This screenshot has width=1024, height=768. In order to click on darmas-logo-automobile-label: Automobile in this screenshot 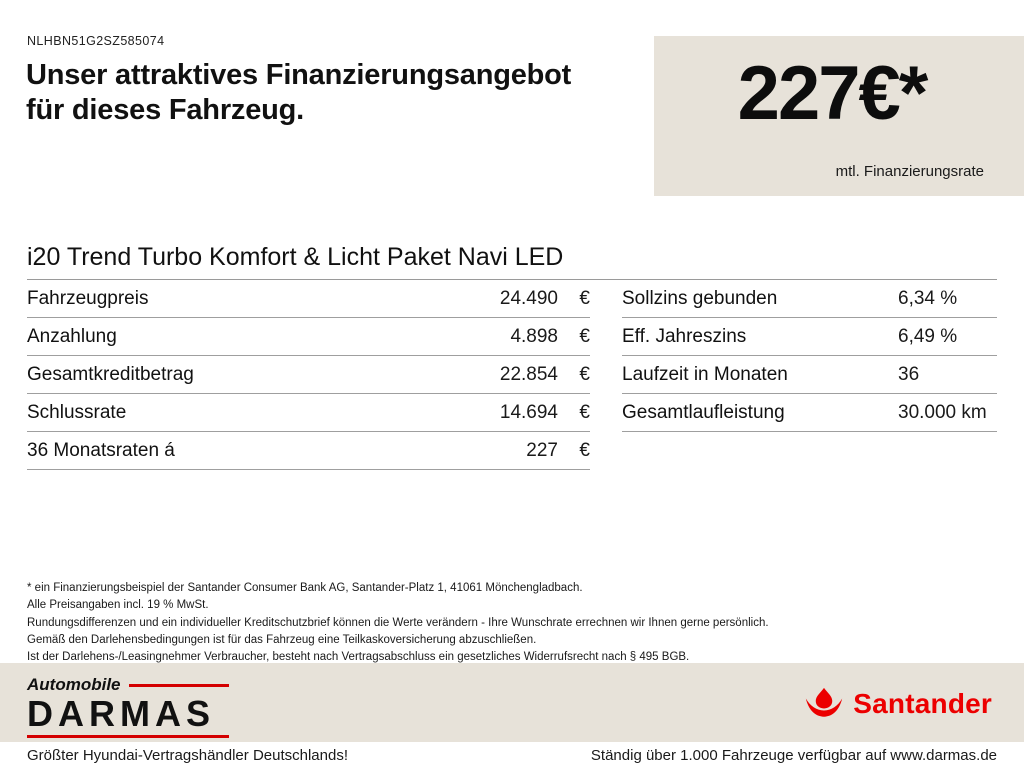, I will do `click(74, 684)`.